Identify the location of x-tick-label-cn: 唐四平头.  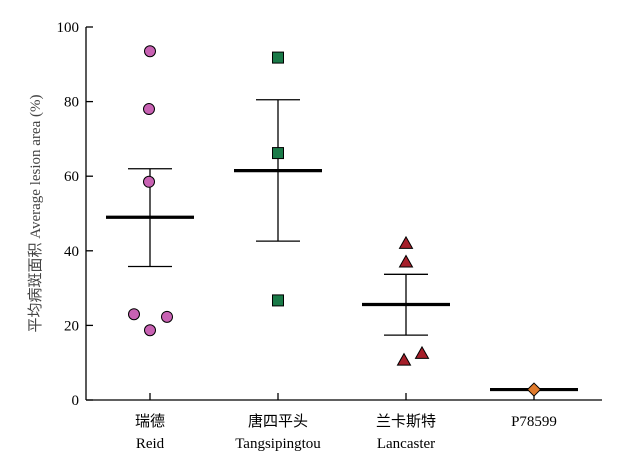
(278, 421).